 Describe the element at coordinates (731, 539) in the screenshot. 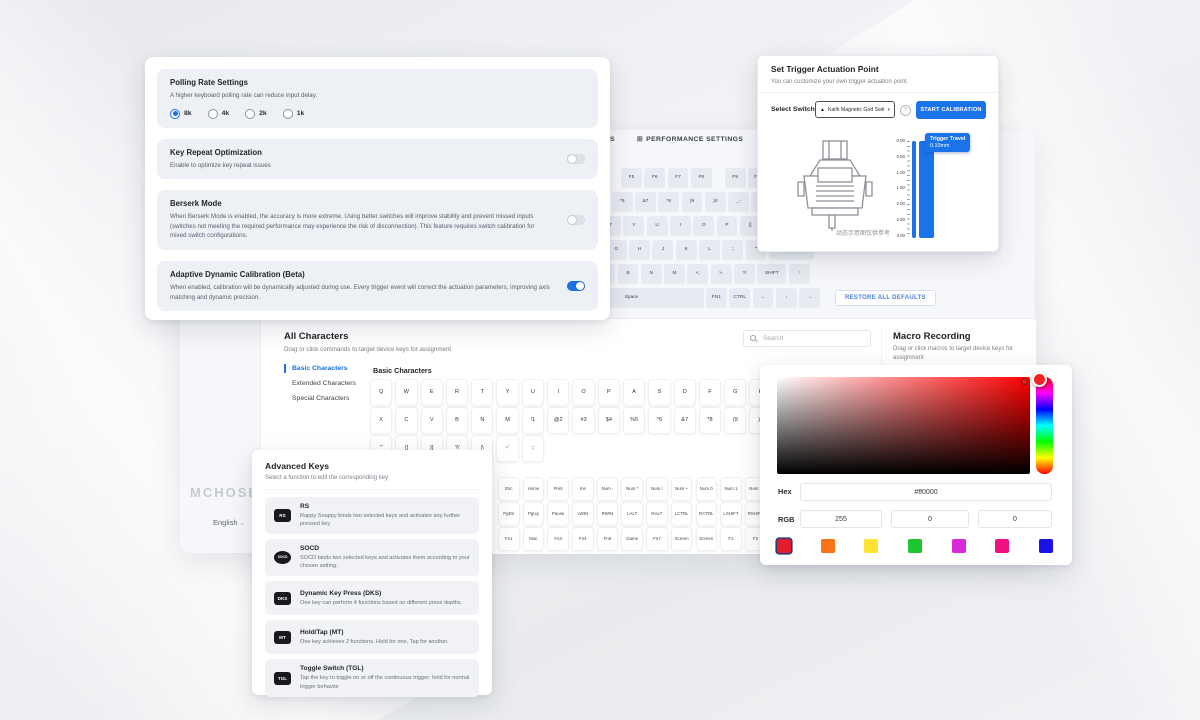

I see `char-key-F1: F1` at that location.